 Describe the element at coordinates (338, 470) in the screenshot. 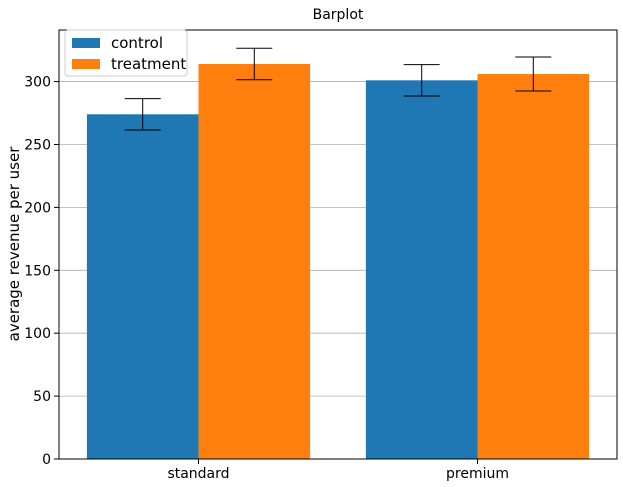

I see `x-axis-ticks: standard premium` at that location.